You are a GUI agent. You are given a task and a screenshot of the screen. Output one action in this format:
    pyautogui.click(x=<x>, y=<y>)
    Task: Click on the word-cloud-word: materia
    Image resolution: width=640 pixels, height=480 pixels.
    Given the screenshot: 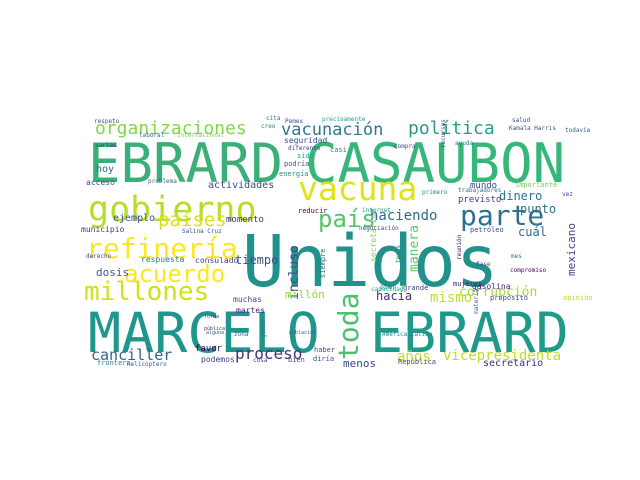 What is the action you would take?
    pyautogui.click(x=476, y=301)
    